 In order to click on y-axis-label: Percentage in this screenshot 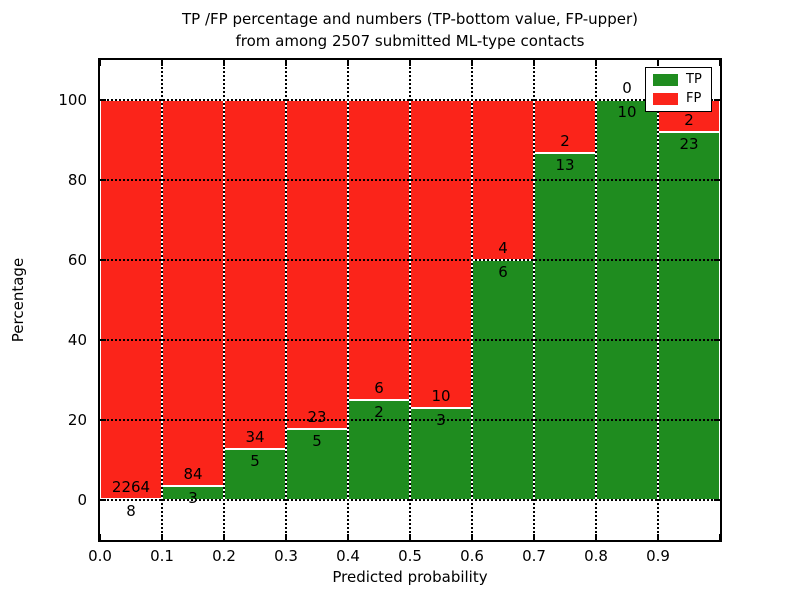, I will do `click(18, 300)`.